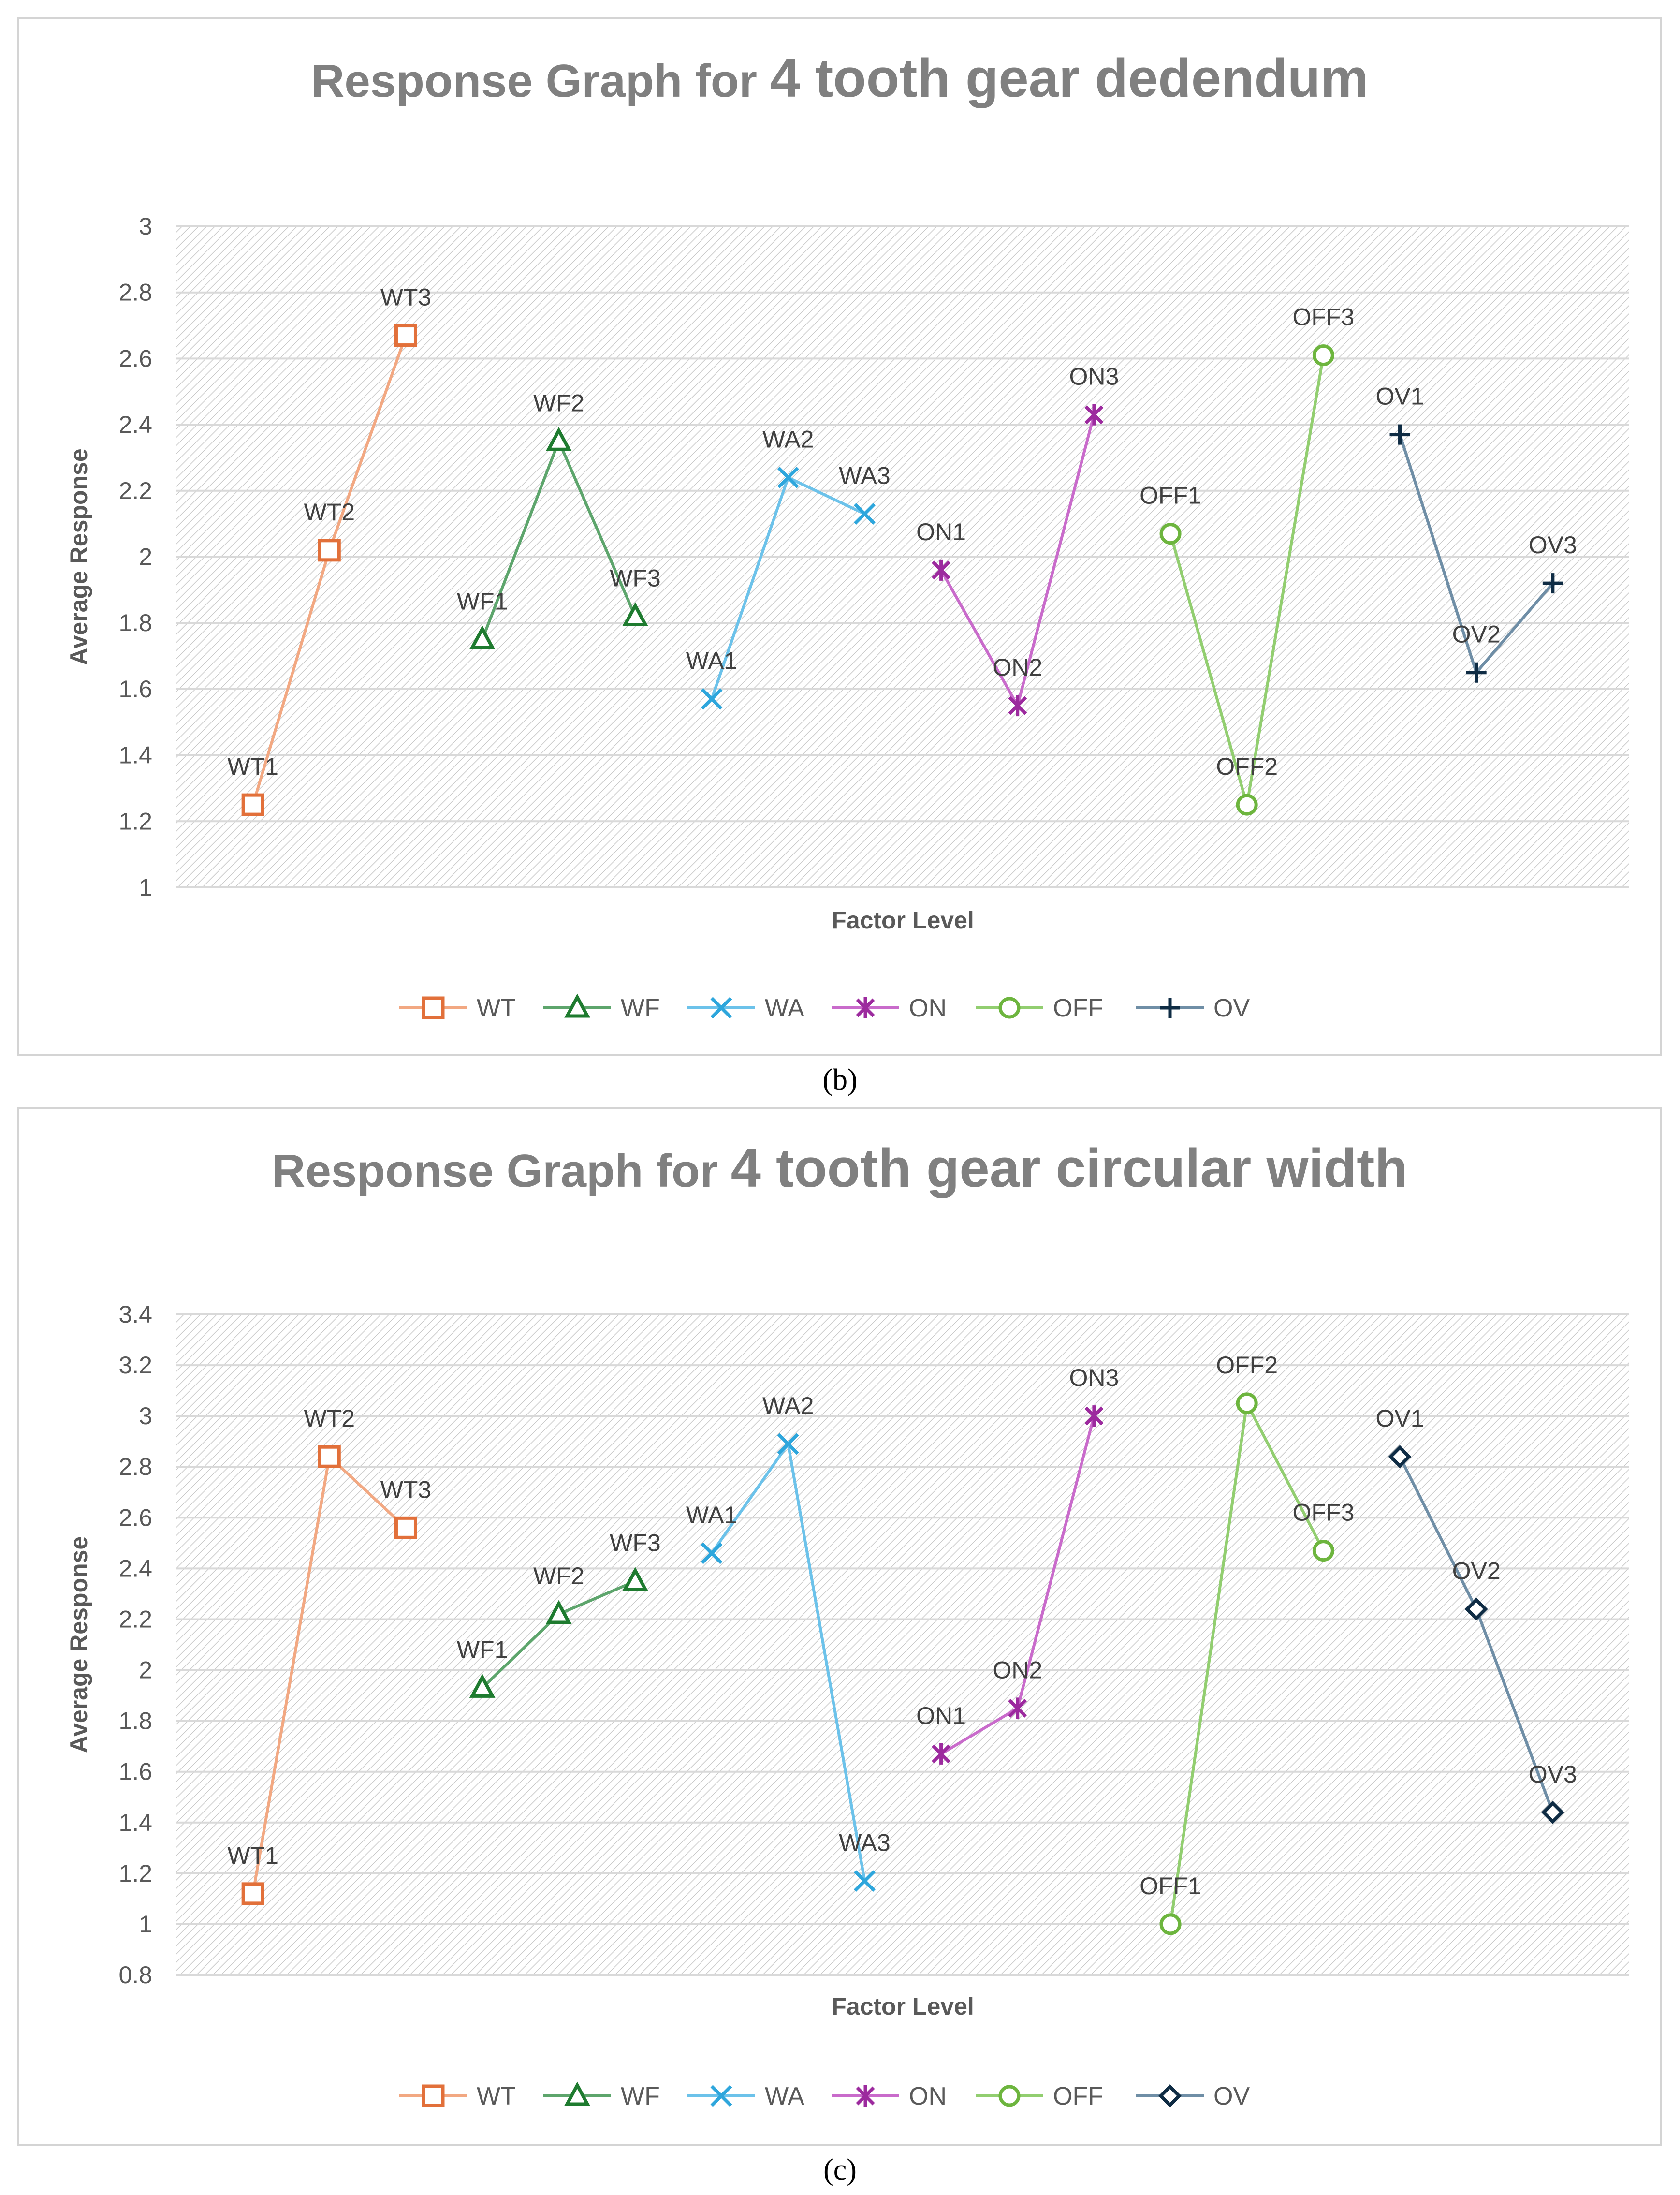 This screenshot has height=2195, width=1680. Describe the element at coordinates (135, 1518) in the screenshot. I see `y-tick-label: 2.6` at that location.